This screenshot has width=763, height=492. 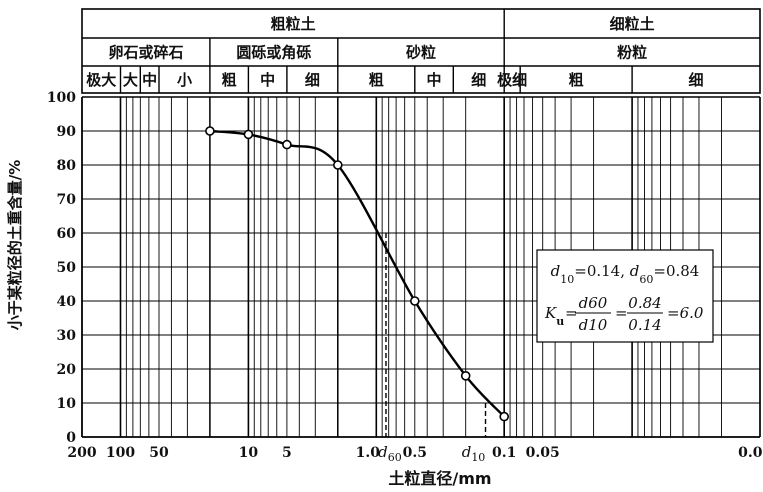 I want to click on y-tick-label: 10, so click(x=67, y=404).